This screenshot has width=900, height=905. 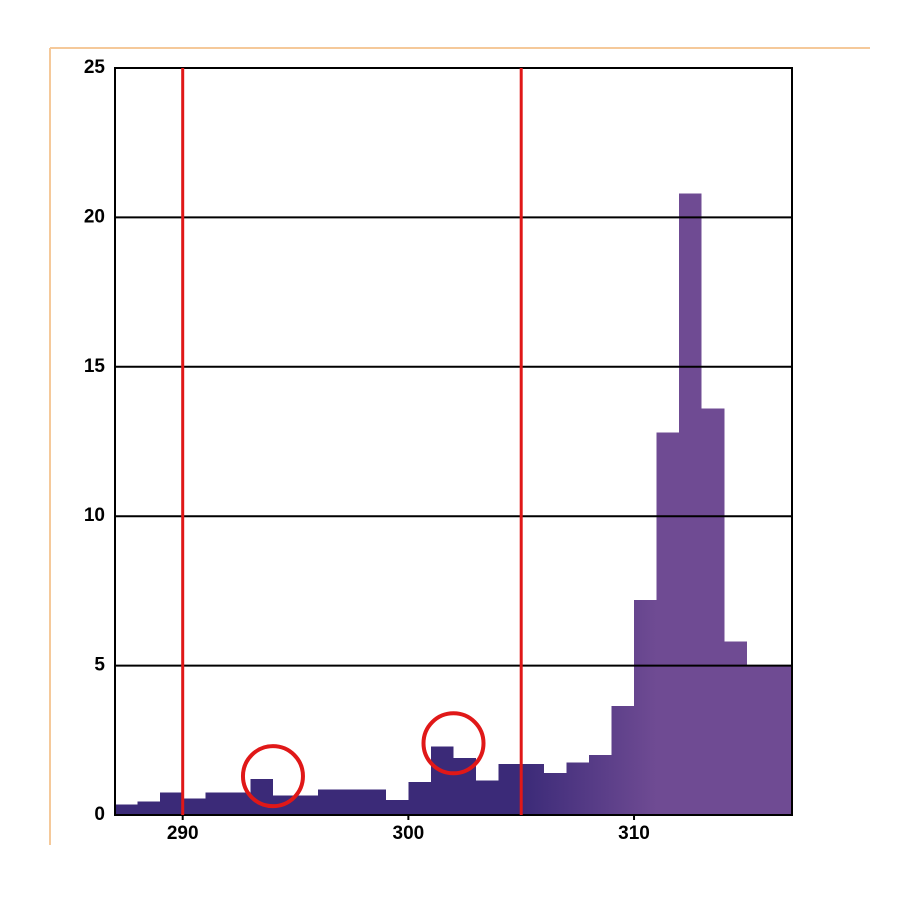 What do you see at coordinates (94, 216) in the screenshot?
I see `y-tick-label: 20` at bounding box center [94, 216].